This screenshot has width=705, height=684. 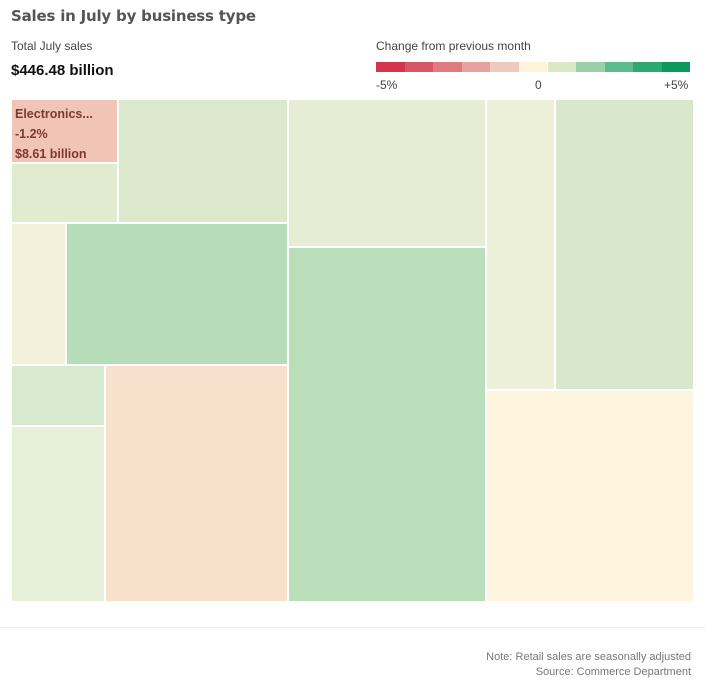 I want to click on legend-min-label: -5%, so click(x=387, y=85).